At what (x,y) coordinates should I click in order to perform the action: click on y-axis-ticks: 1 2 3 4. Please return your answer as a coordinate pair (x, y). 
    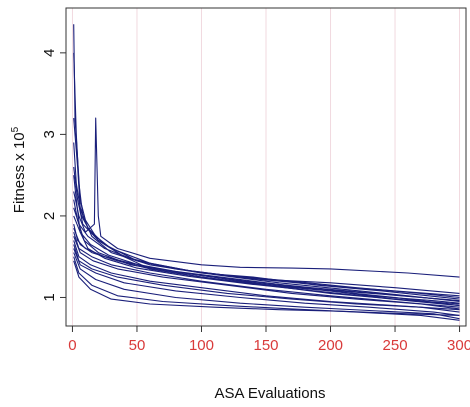
    Looking at the image, I should click on (53, 175).